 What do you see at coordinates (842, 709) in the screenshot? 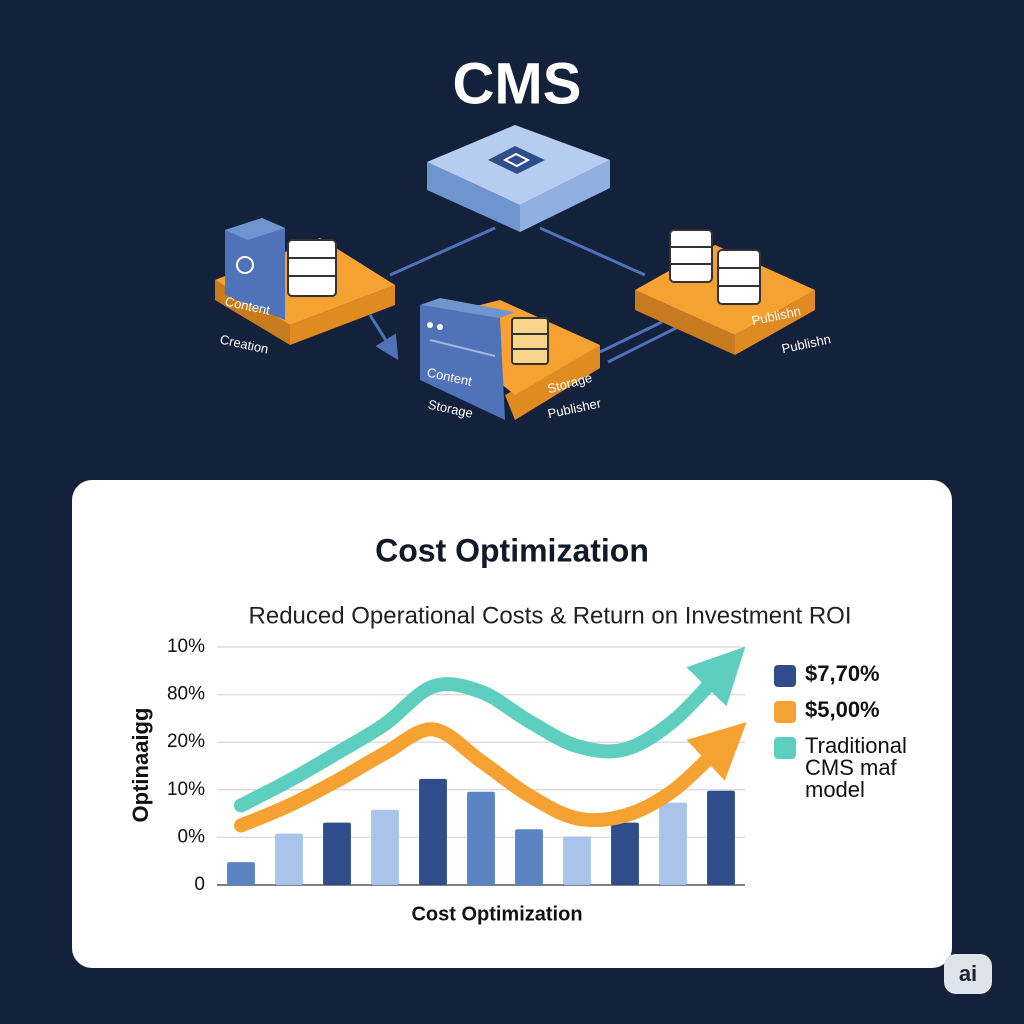
I see `legend-label: $5,00%` at bounding box center [842, 709].